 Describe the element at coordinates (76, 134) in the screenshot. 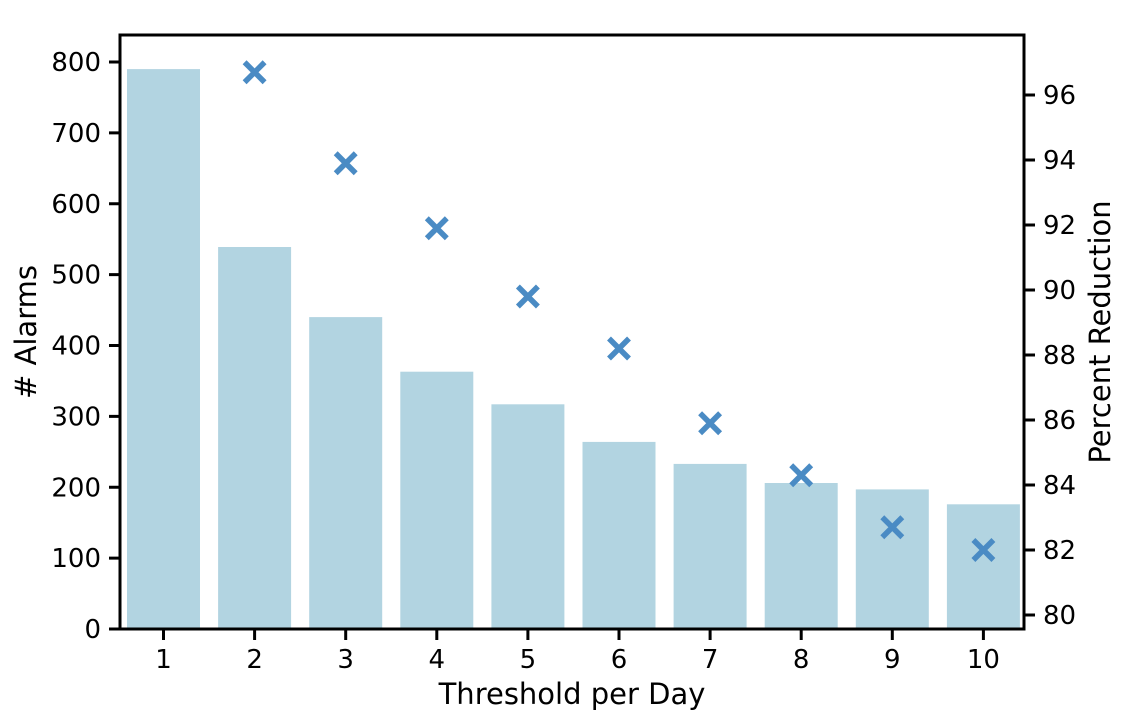

I see `left-axis-tick-label: 700` at that location.